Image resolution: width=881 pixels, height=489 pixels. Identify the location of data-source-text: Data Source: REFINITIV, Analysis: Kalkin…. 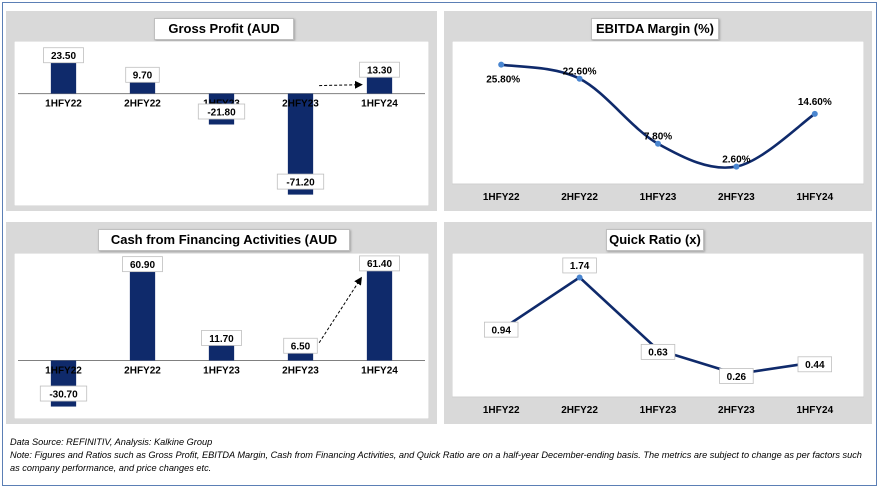
(111, 442).